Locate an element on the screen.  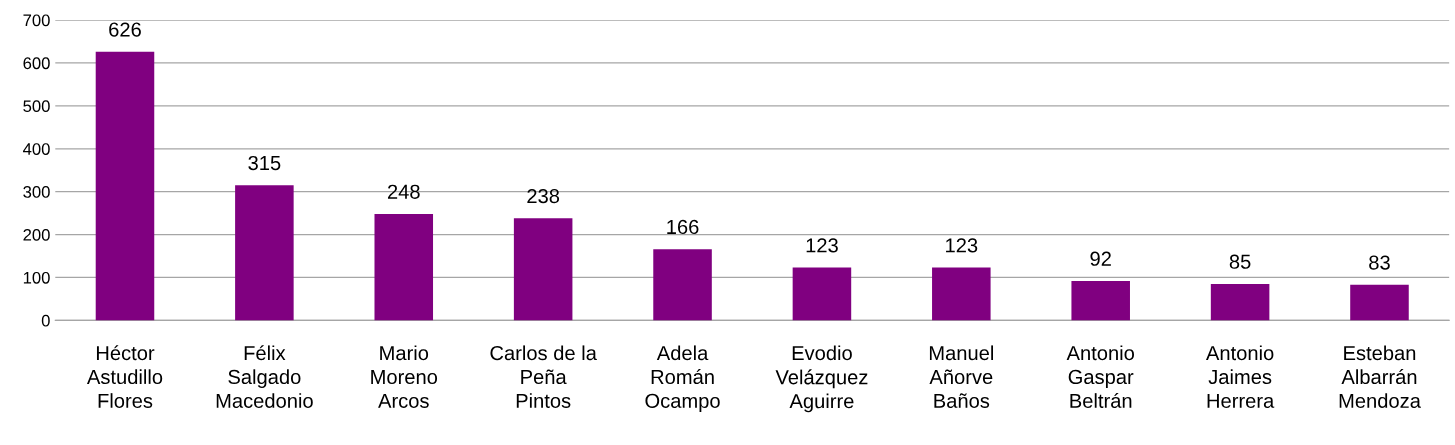
x-tick-label: Antonio Jaimes Herrera is located at coordinates (1240, 376).